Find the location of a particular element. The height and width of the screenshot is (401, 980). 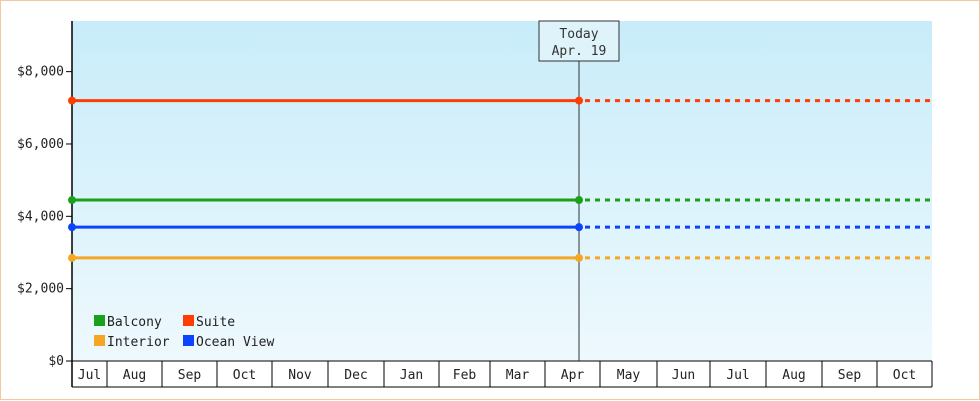

x-tick-label: Jan is located at coordinates (411, 375).